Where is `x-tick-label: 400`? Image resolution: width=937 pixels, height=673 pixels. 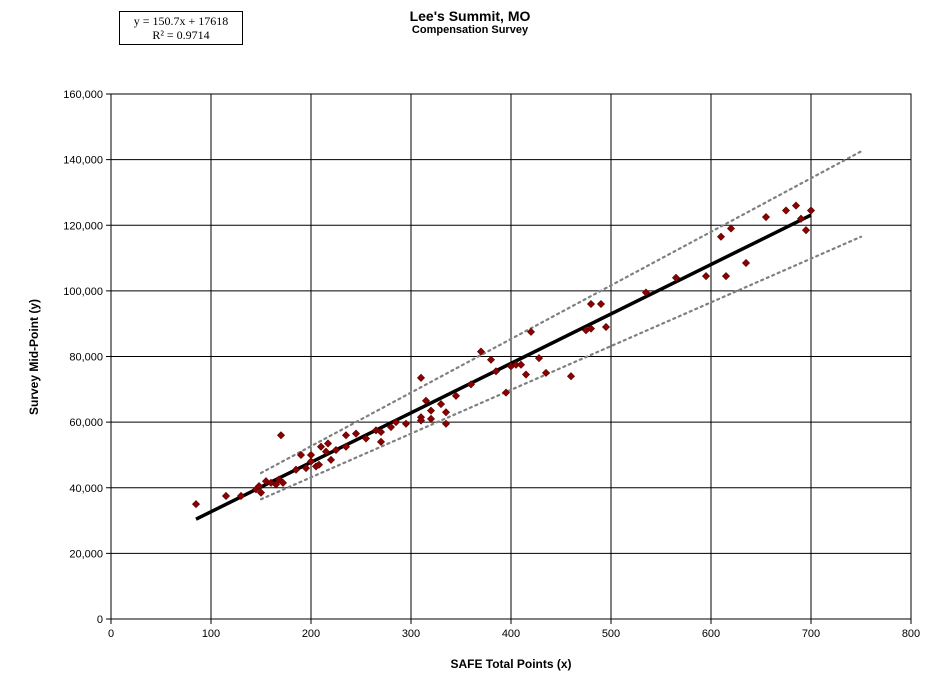 x-tick-label: 400 is located at coordinates (511, 634).